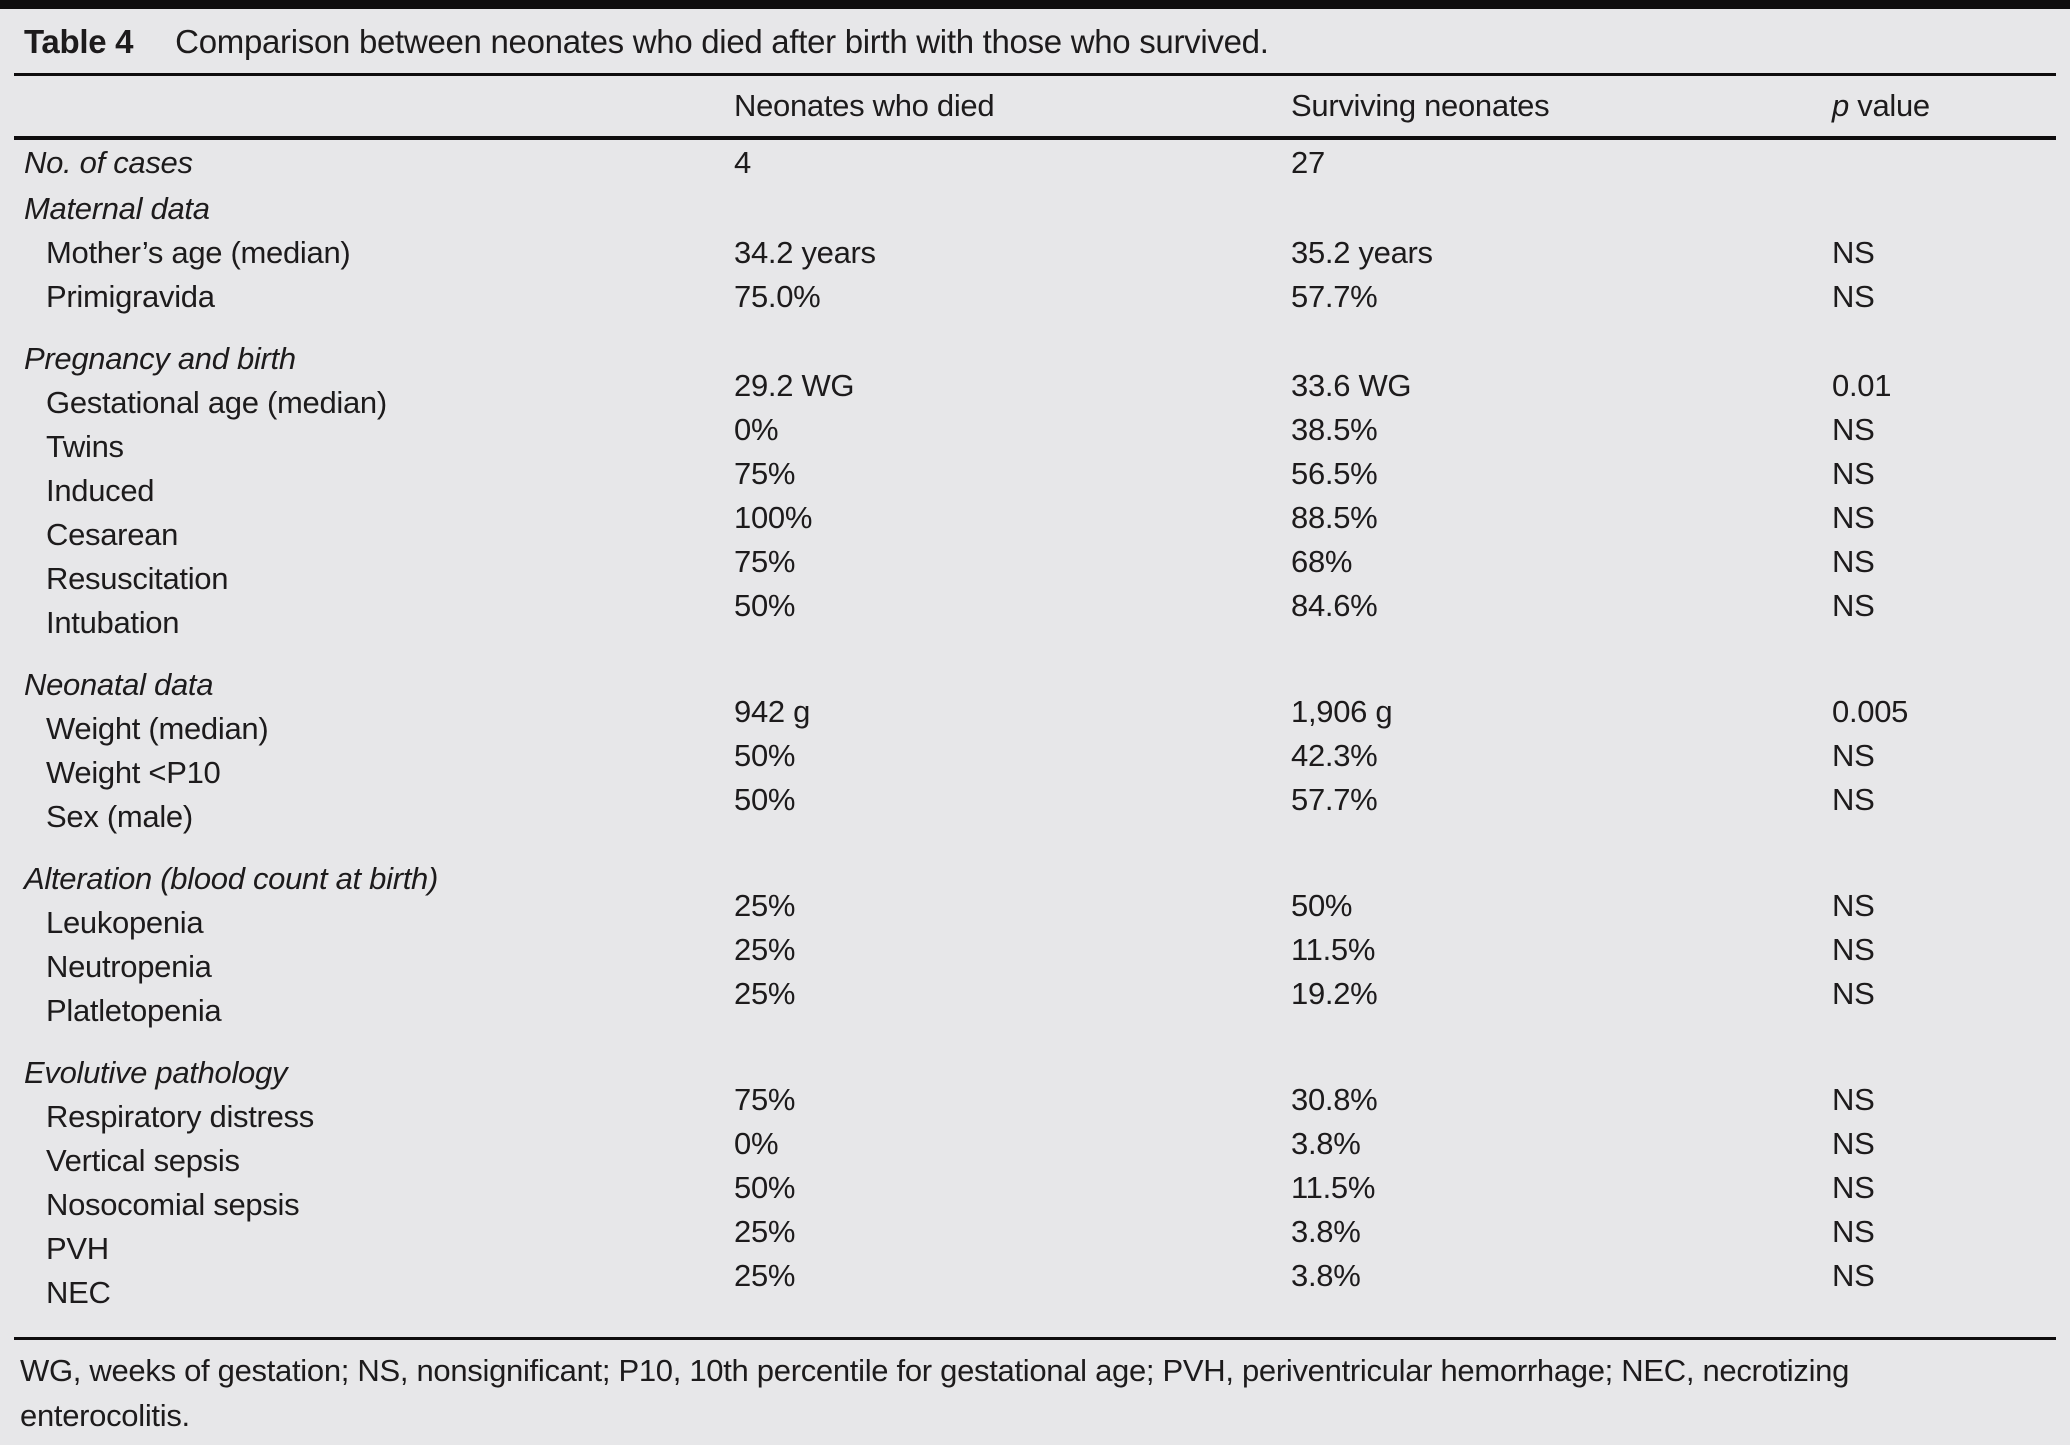  I want to click on table-row: No. of cases 4 27, so click(1035, 163).